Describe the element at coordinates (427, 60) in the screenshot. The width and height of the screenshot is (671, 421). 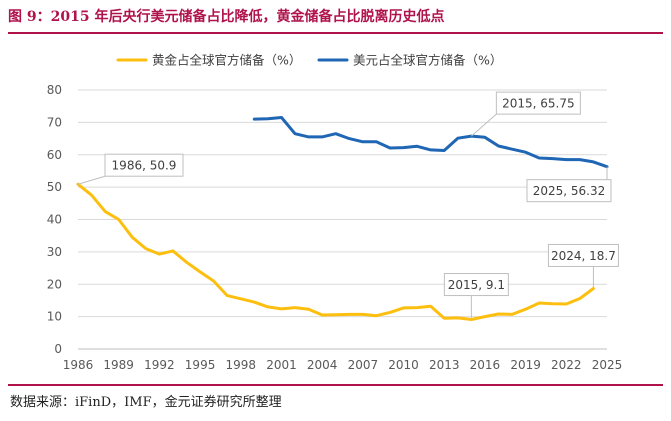
I see `legend-label-usd: 美元占全球官方储备（%）` at that location.